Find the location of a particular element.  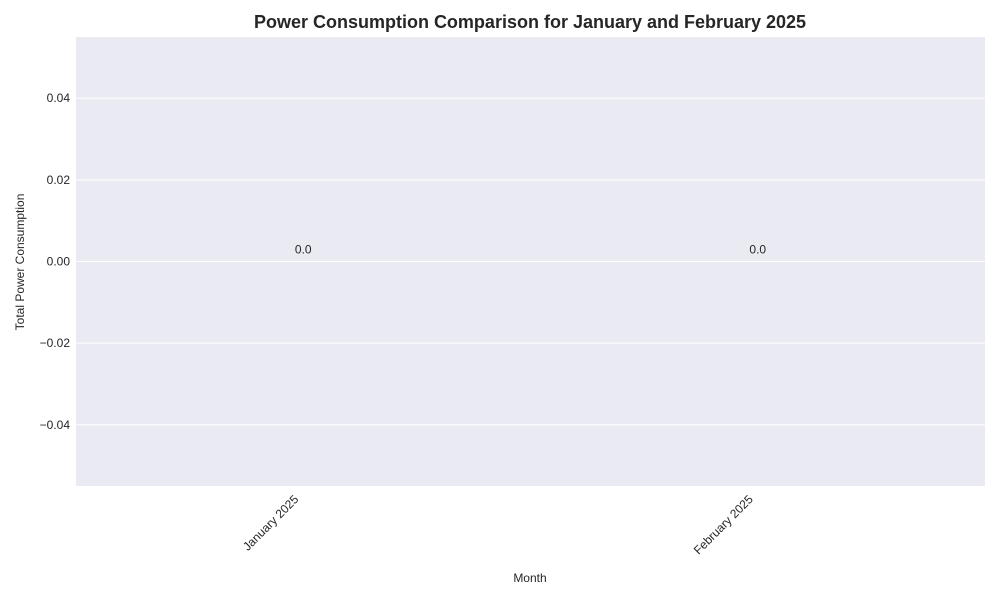

x-axis-label: Month is located at coordinates (529, 578).